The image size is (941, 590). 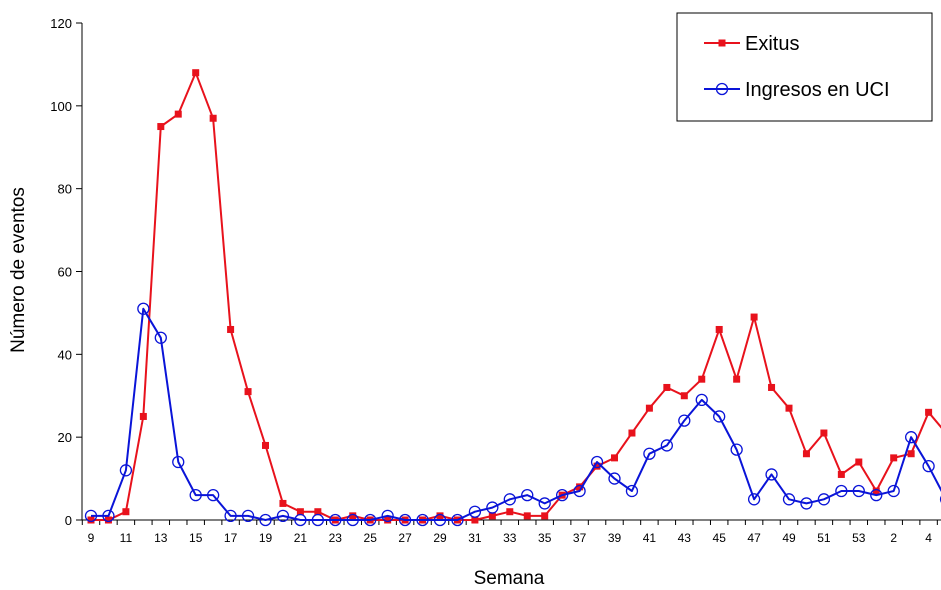 I want to click on x-tick-label: 21, so click(x=301, y=538).